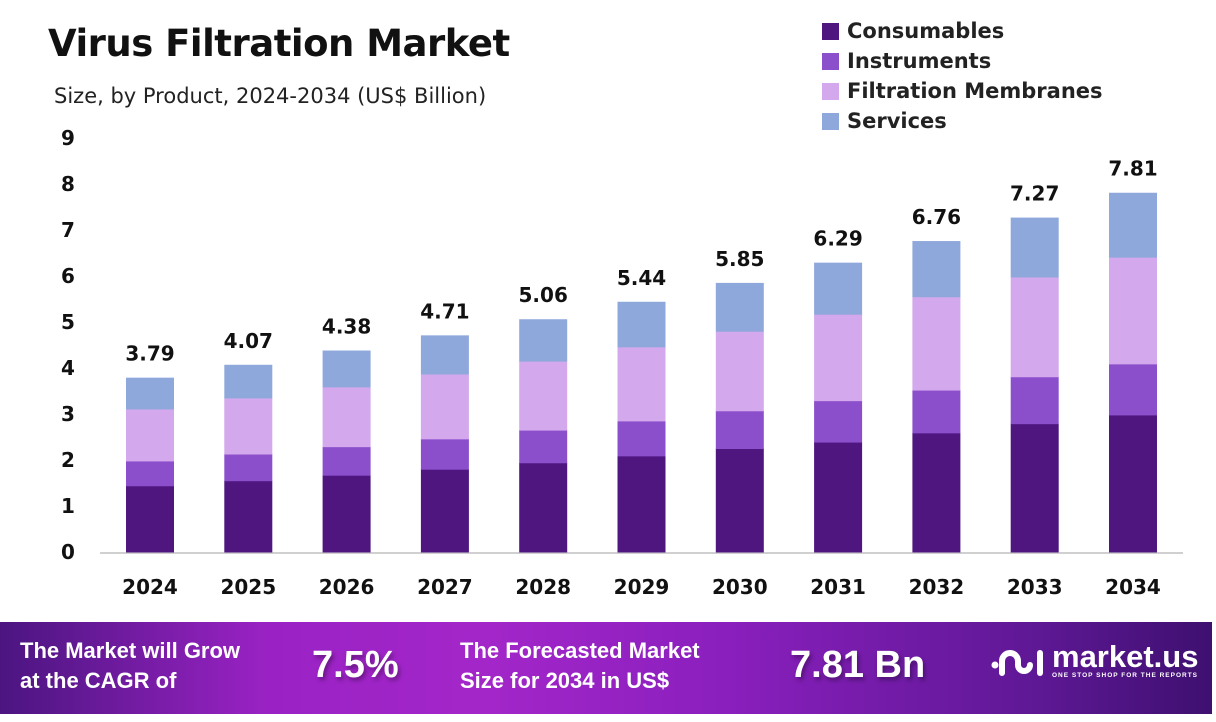  What do you see at coordinates (68, 460) in the screenshot?
I see `y-tick-label: 2` at bounding box center [68, 460].